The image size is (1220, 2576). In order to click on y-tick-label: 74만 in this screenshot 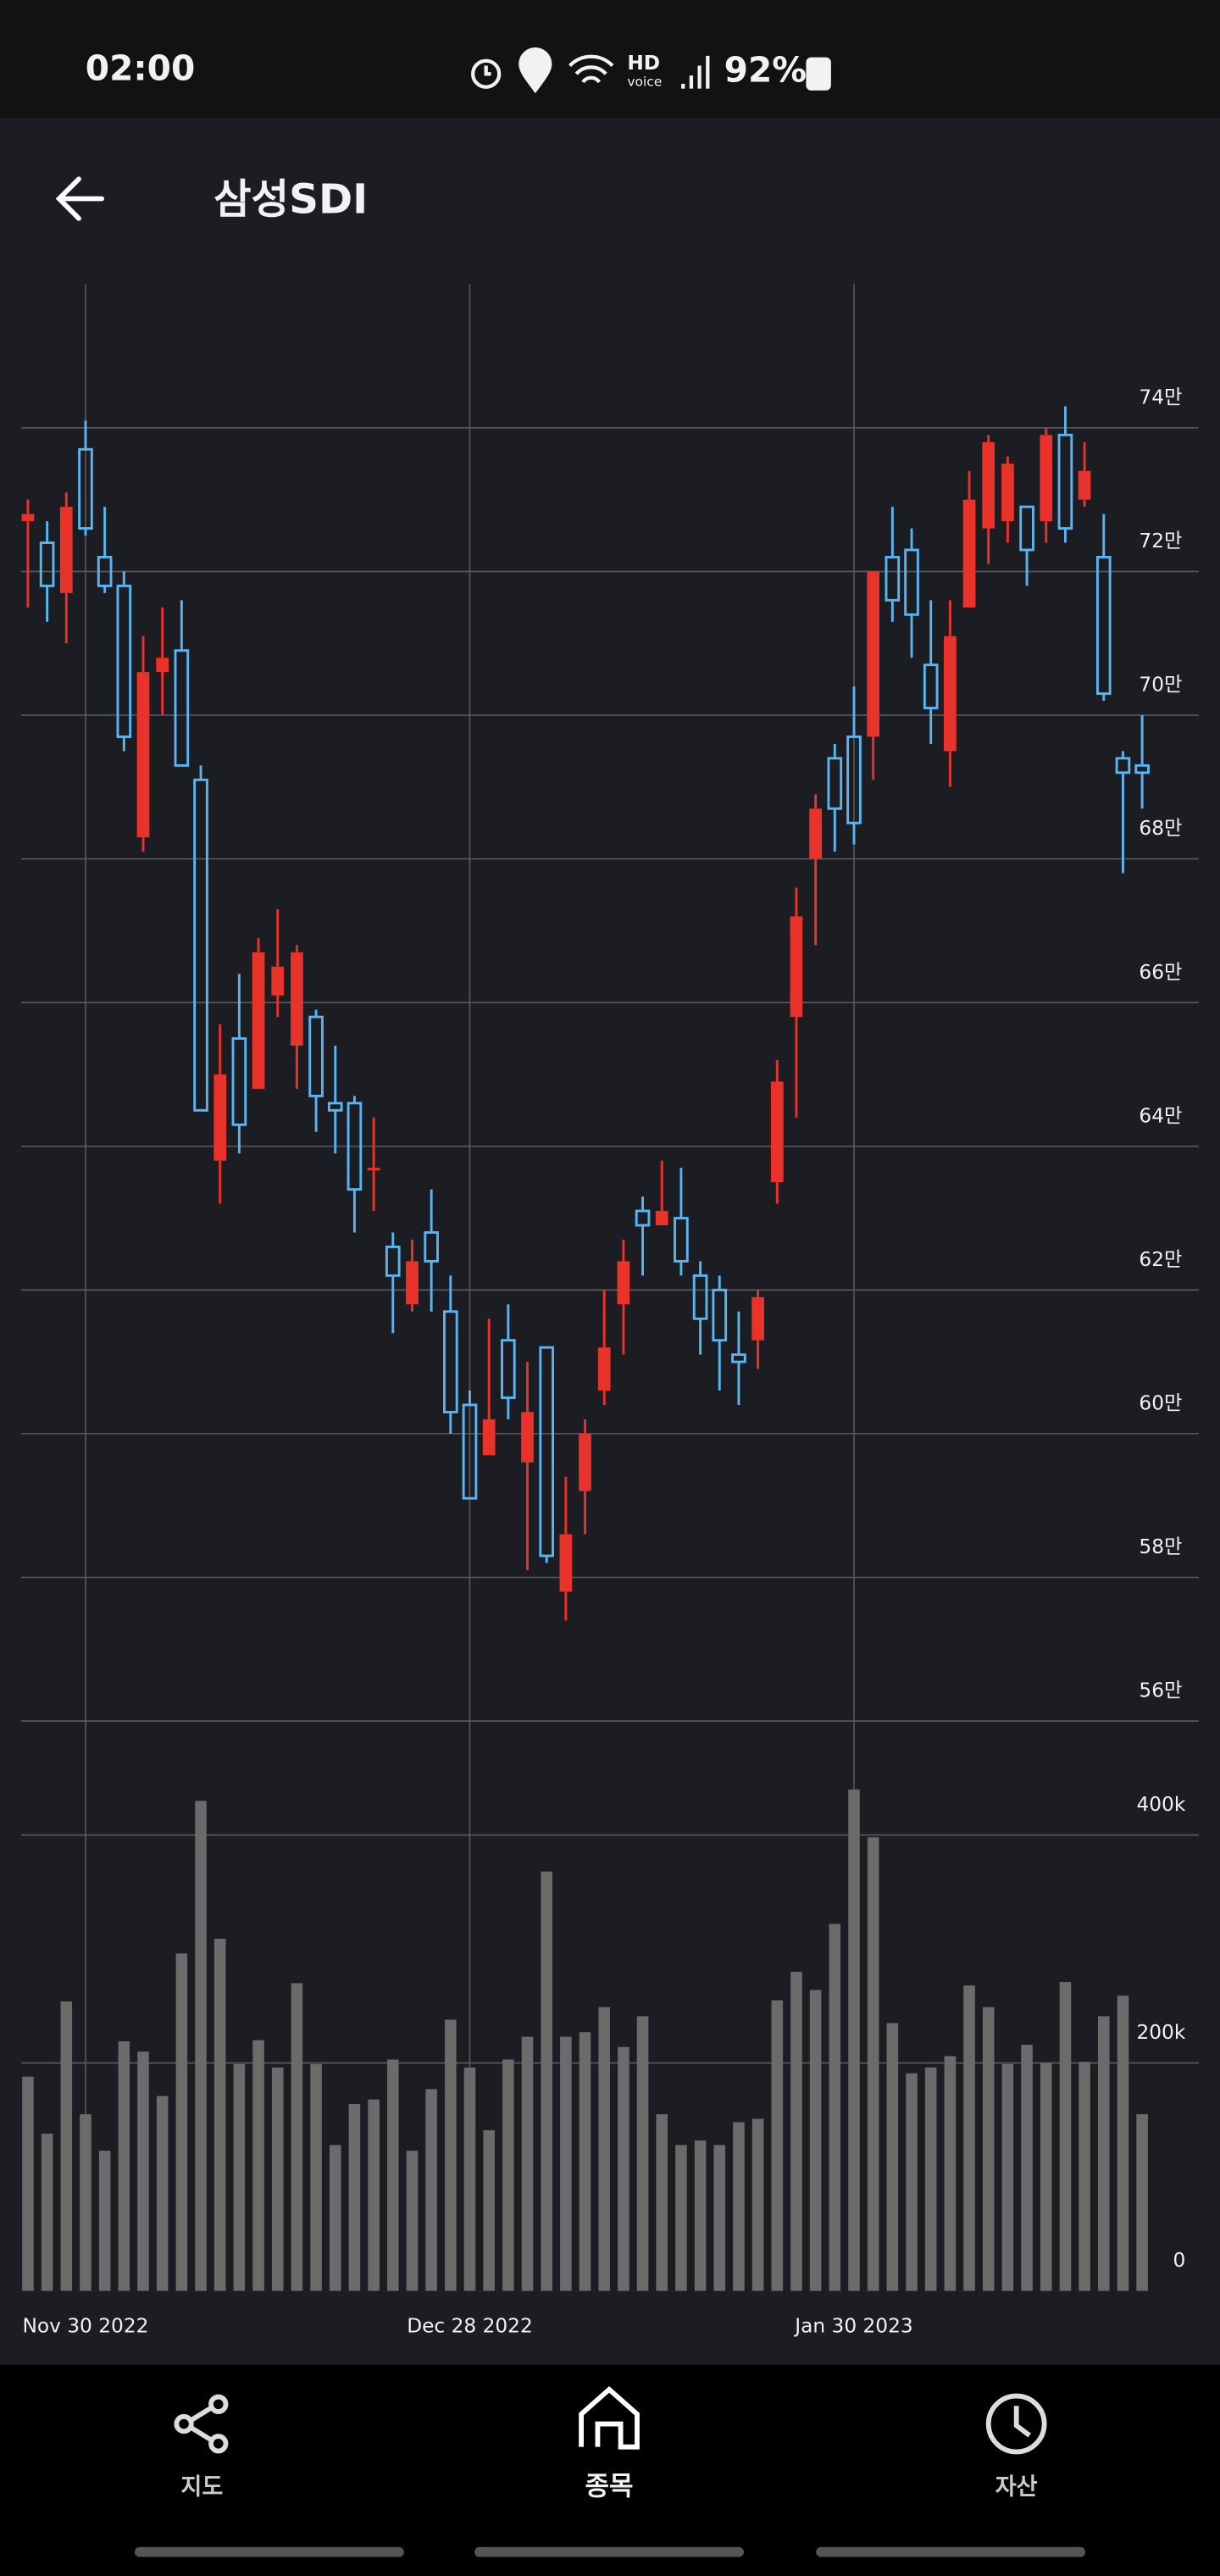, I will do `click(1160, 397)`.